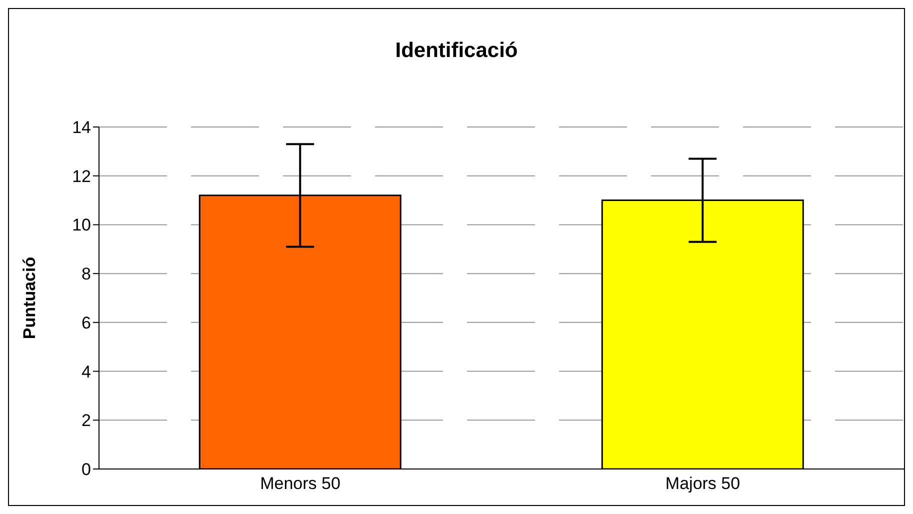  What do you see at coordinates (300, 484) in the screenshot?
I see `x-tick-label: Menors 50` at bounding box center [300, 484].